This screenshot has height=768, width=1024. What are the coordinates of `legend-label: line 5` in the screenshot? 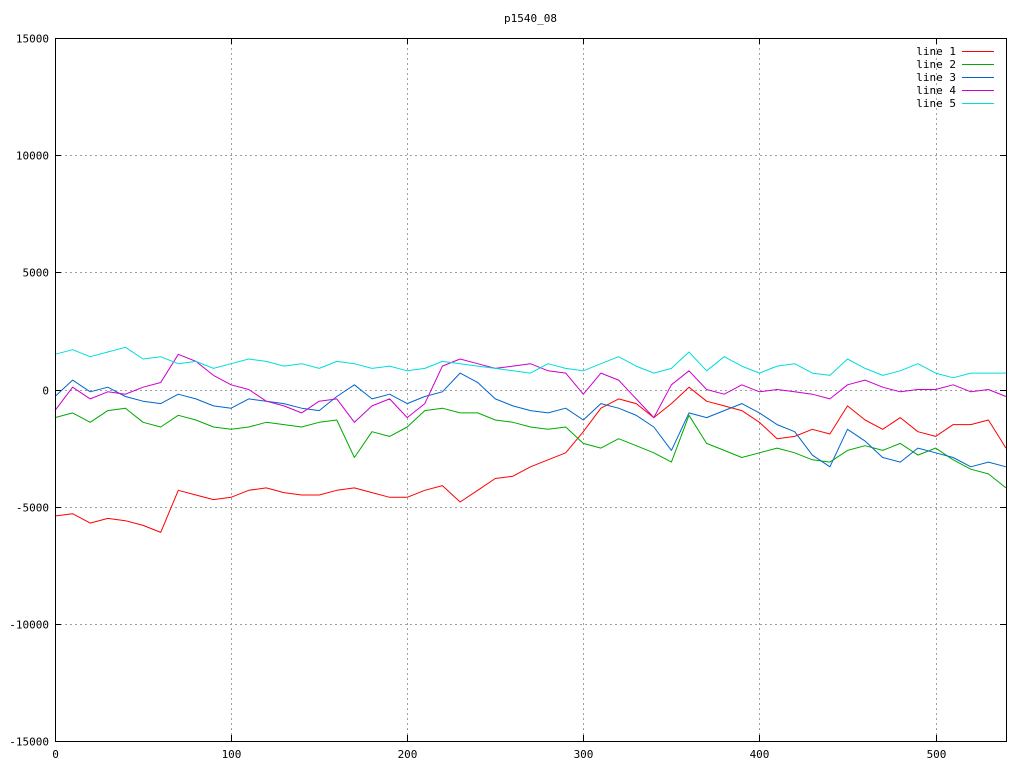 It's located at (936, 103).